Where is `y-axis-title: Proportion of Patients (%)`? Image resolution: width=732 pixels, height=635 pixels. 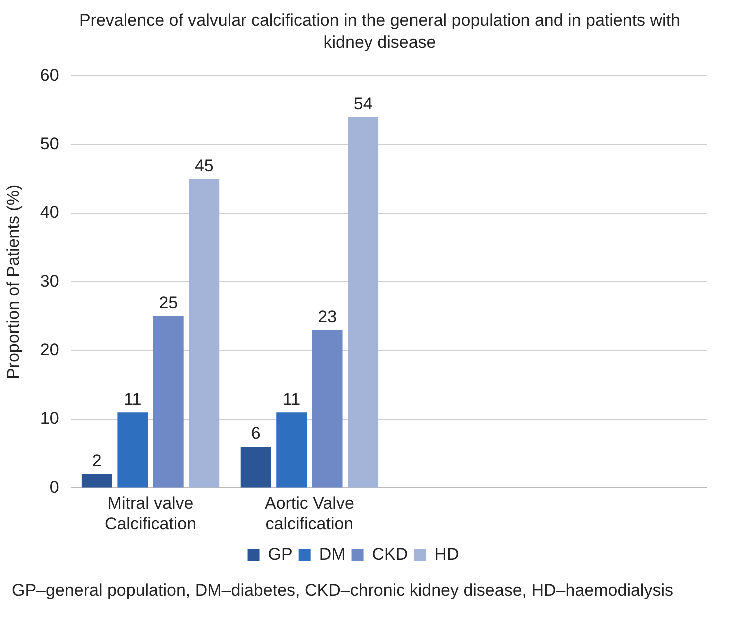 y-axis-title: Proportion of Patients (%) is located at coordinates (13, 282).